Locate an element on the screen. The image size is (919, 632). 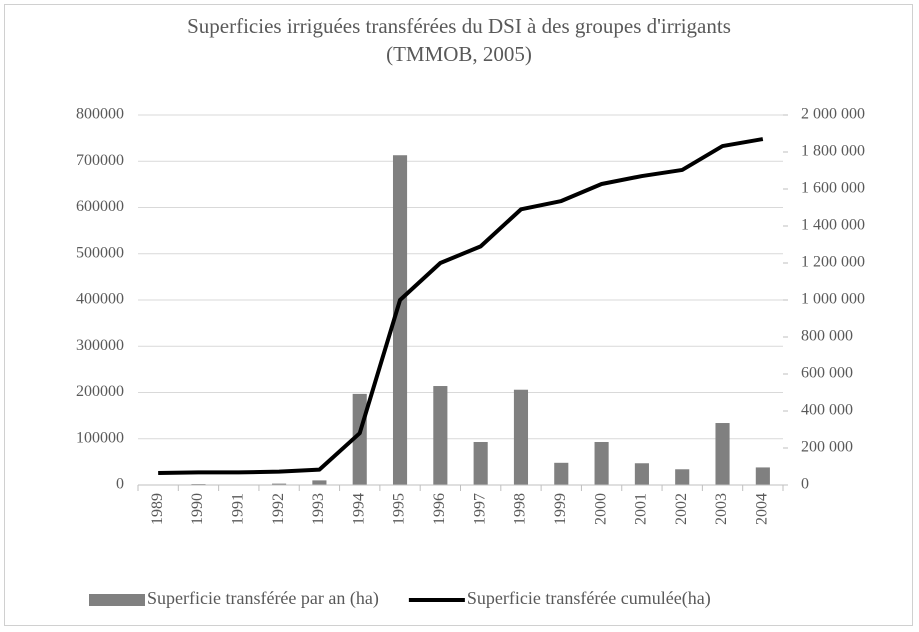
x-tick-label: 1997 is located at coordinates (479, 509).